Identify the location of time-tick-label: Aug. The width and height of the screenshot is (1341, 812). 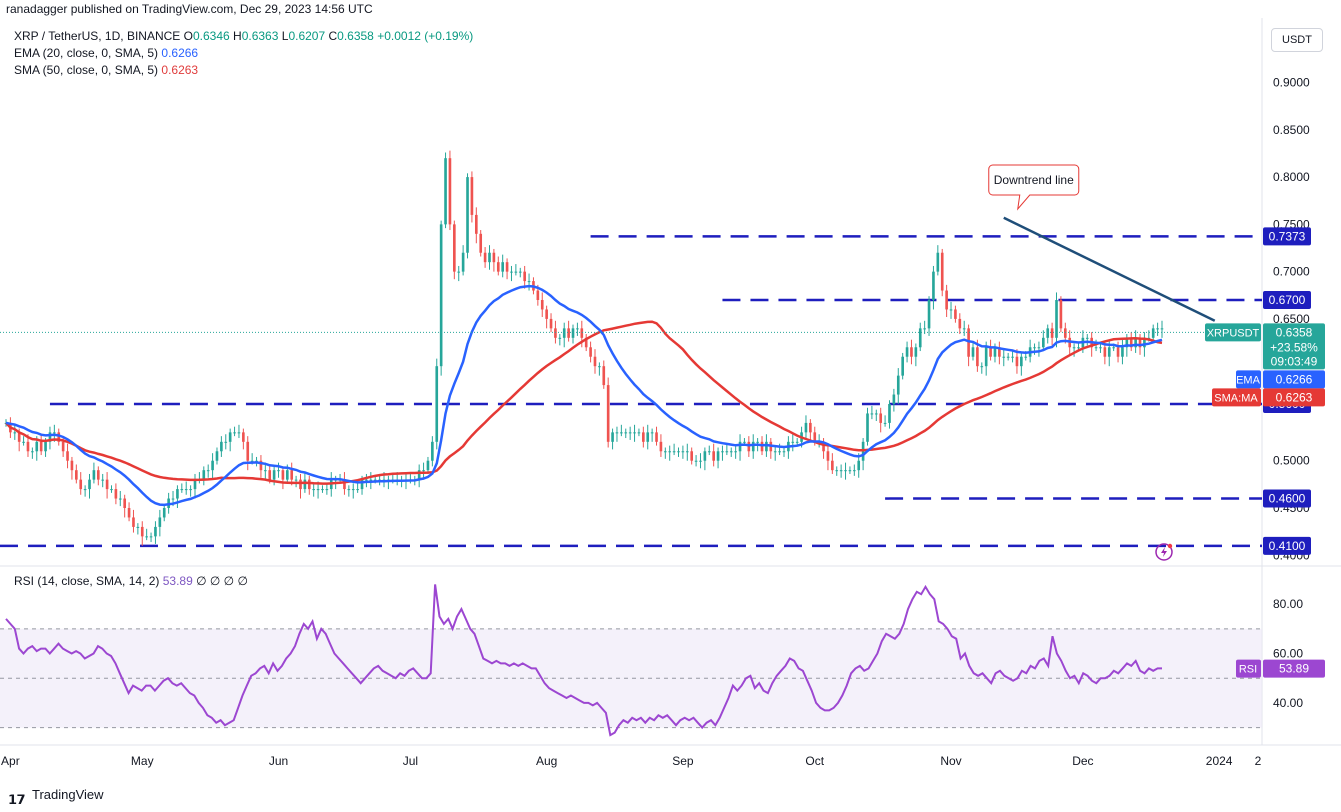
(546, 761).